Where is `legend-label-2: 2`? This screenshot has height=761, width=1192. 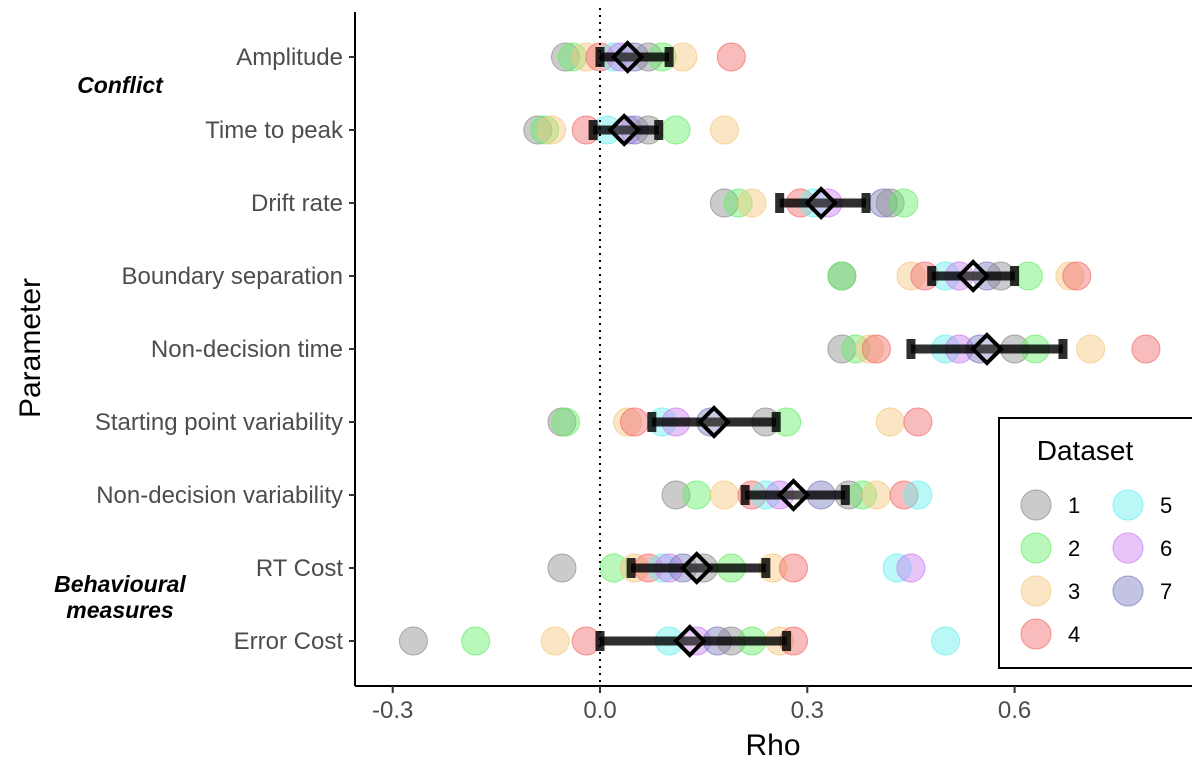
legend-label-2: 2 is located at coordinates (1074, 548).